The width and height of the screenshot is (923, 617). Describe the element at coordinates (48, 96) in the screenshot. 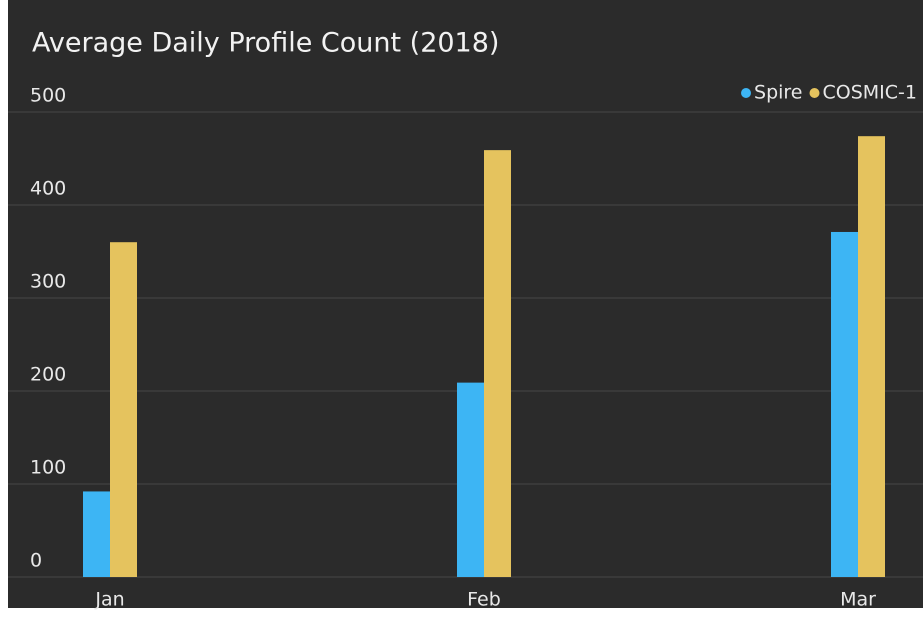

I see `y-tick-label: 500` at that location.